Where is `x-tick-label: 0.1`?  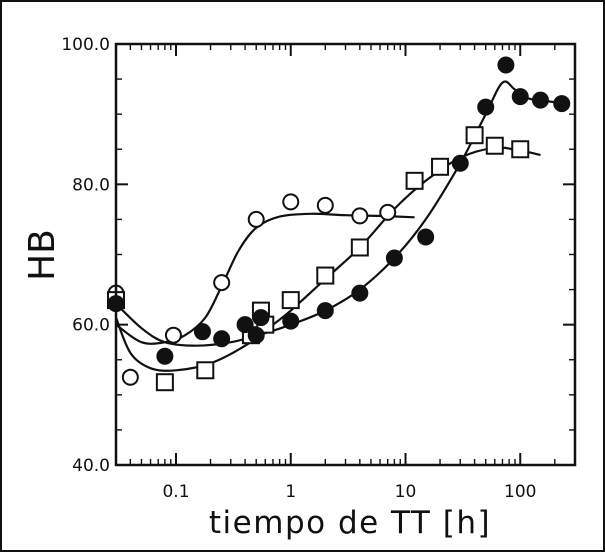 x-tick-label: 0.1 is located at coordinates (175, 492).